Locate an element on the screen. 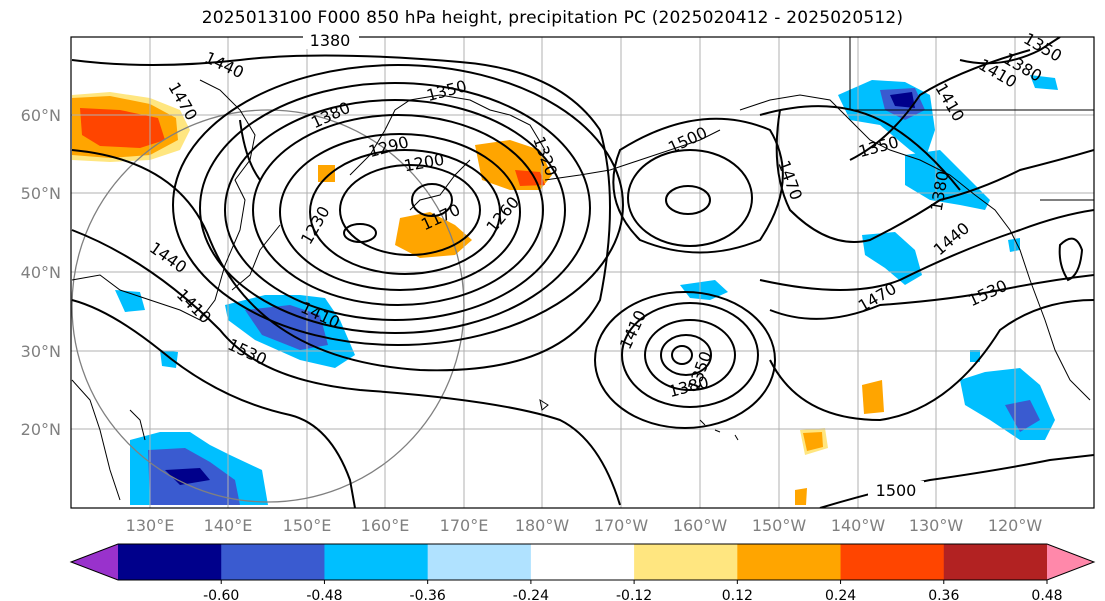  lat-tick: 40°N is located at coordinates (41, 272).